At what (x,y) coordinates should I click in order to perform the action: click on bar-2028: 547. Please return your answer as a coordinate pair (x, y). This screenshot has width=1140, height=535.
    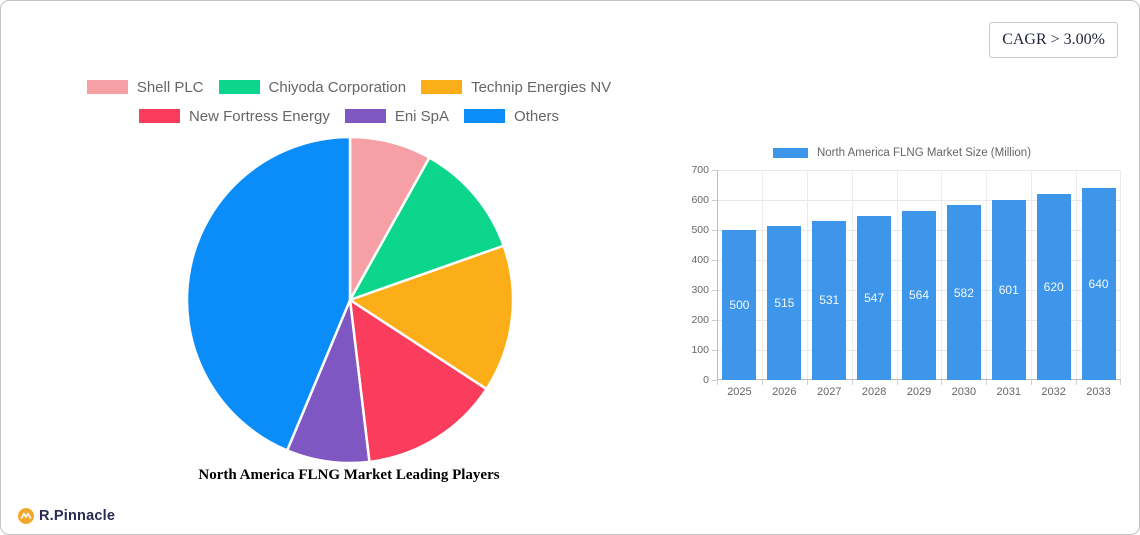
    Looking at the image, I should click on (874, 297).